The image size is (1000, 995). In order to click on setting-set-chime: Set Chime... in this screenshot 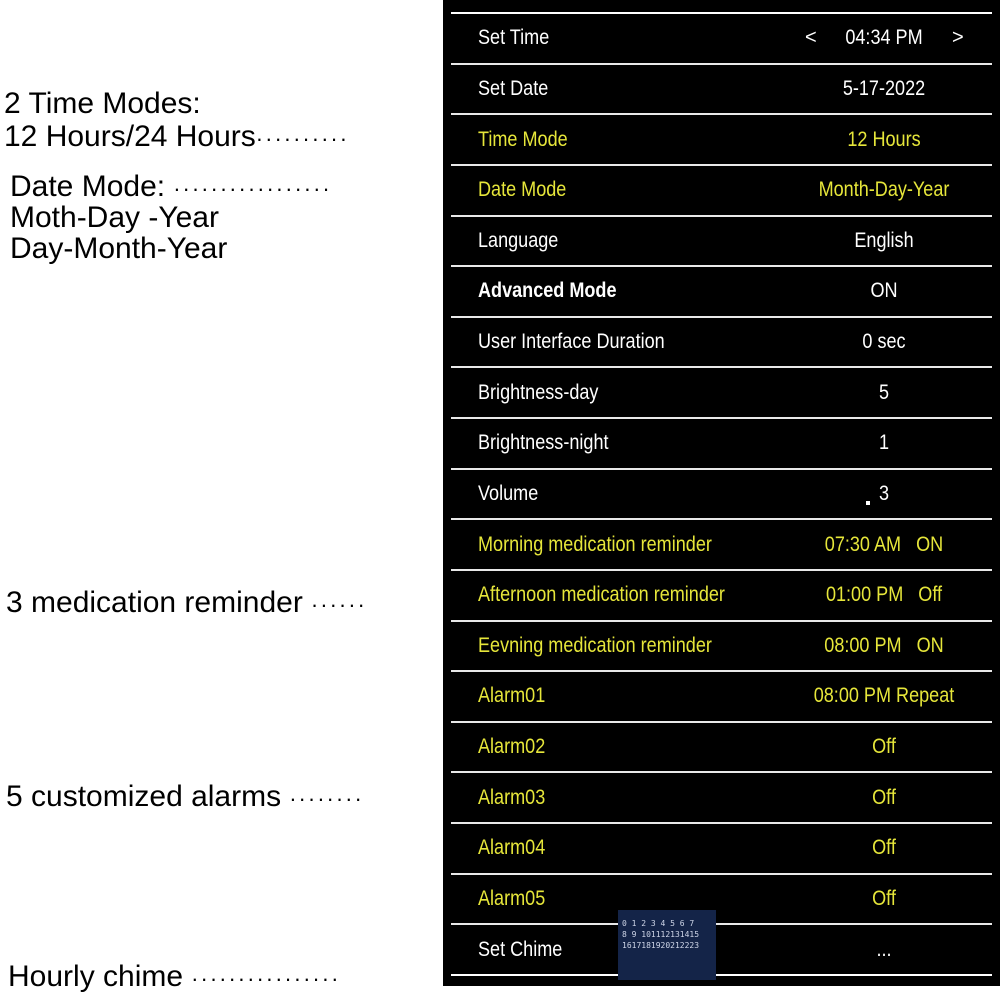, I will do `click(721, 949)`.